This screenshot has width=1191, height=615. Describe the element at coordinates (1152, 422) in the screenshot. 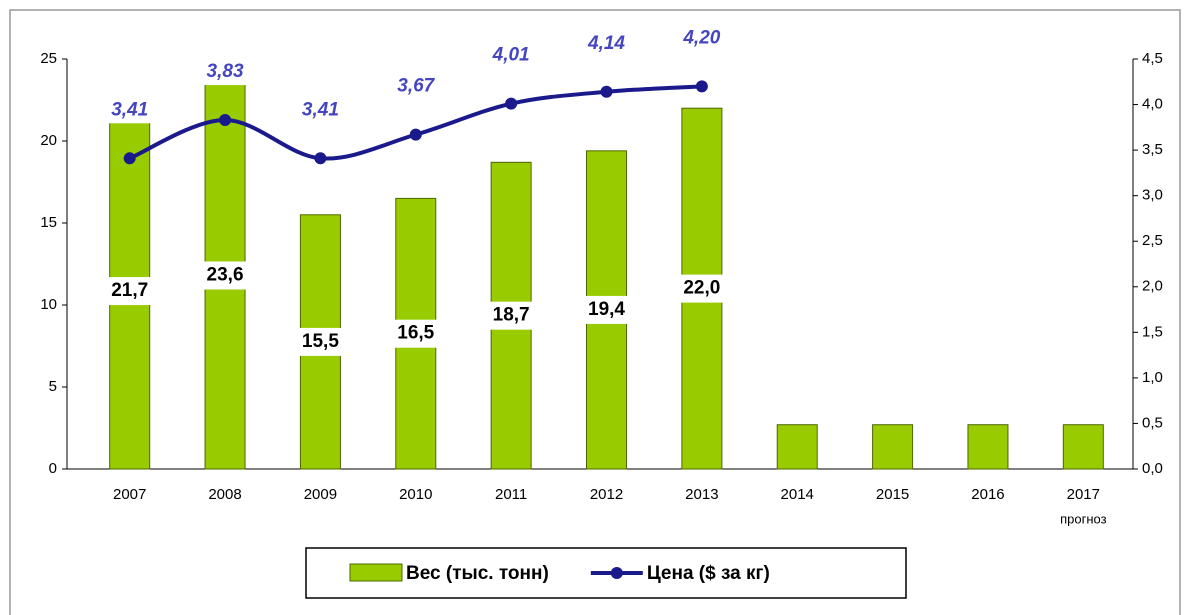

I see `y2-tick-label: 0,5` at that location.